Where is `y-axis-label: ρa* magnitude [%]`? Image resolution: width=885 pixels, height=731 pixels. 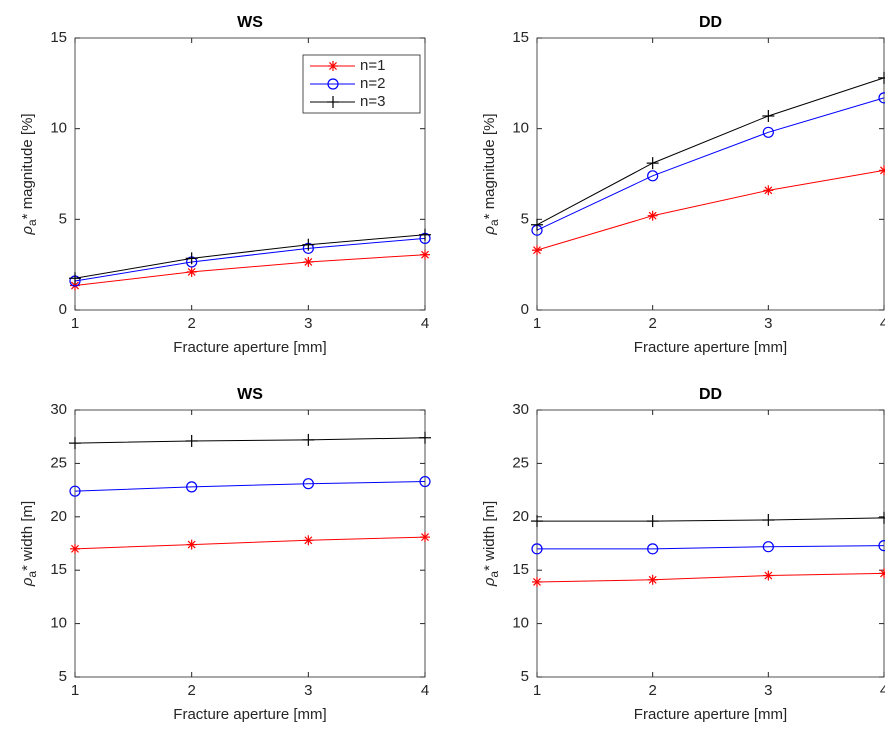
y-axis-label: ρa* magnitude [%] is located at coordinates (491, 174).